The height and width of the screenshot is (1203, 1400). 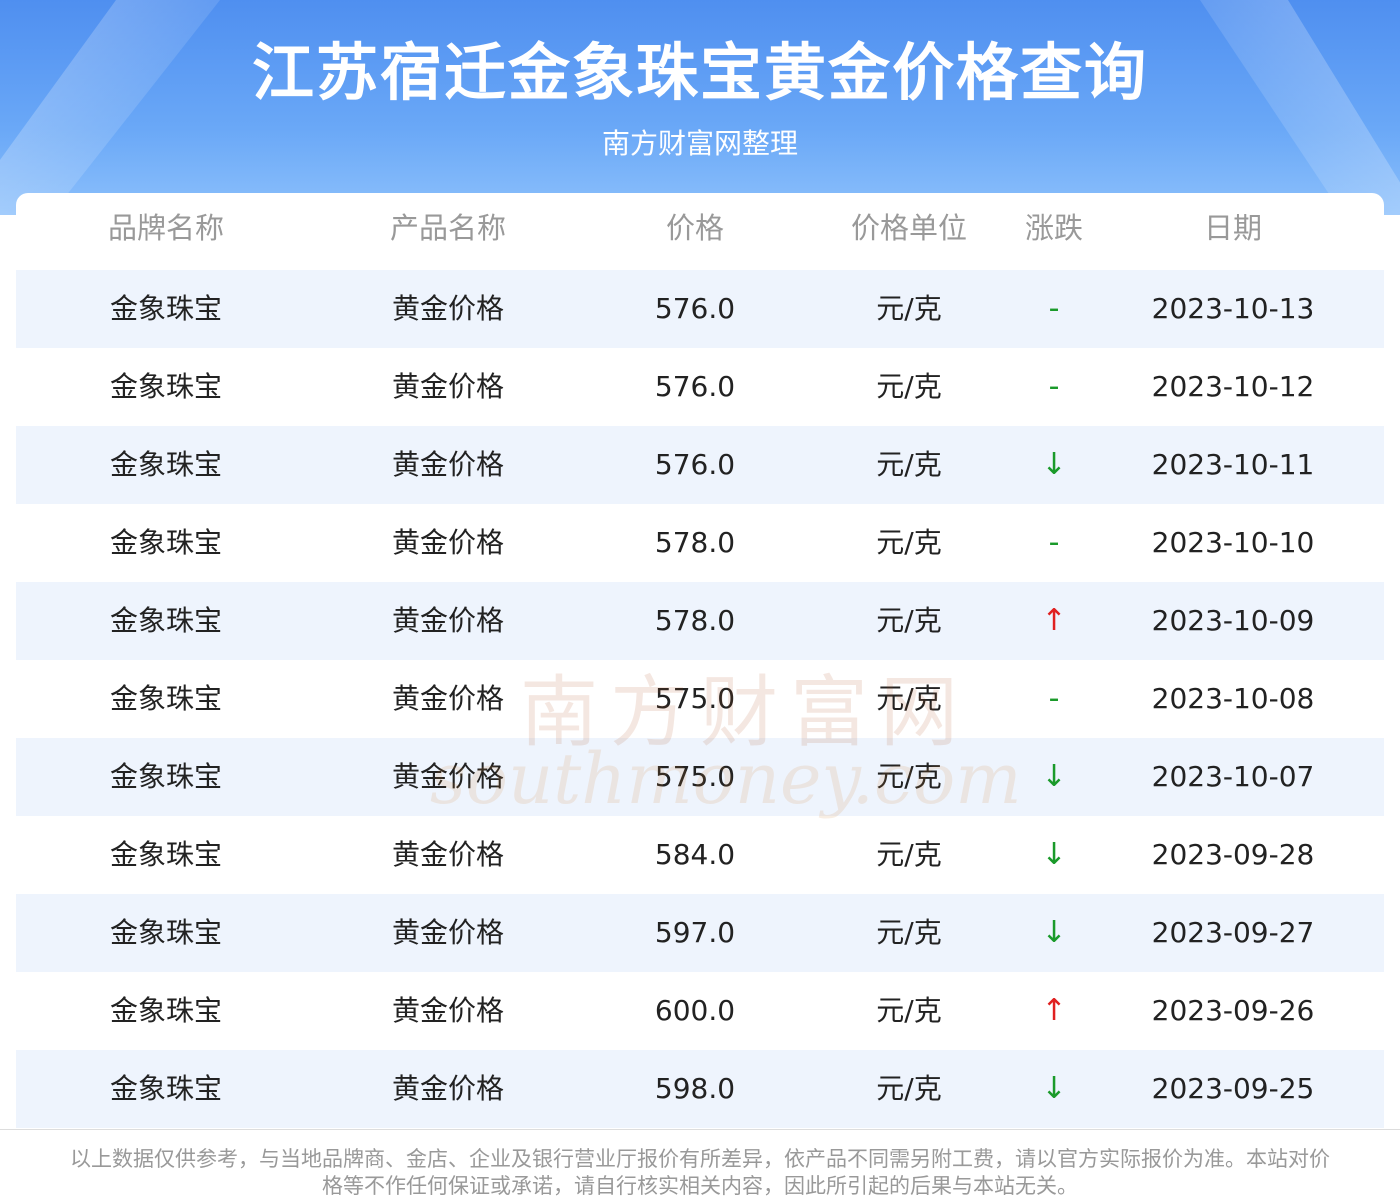 I want to click on table-row: 金象珠宝 黄金价格 600.0 元/克 ↑ 2023-09-26, so click(x=700, y=1011).